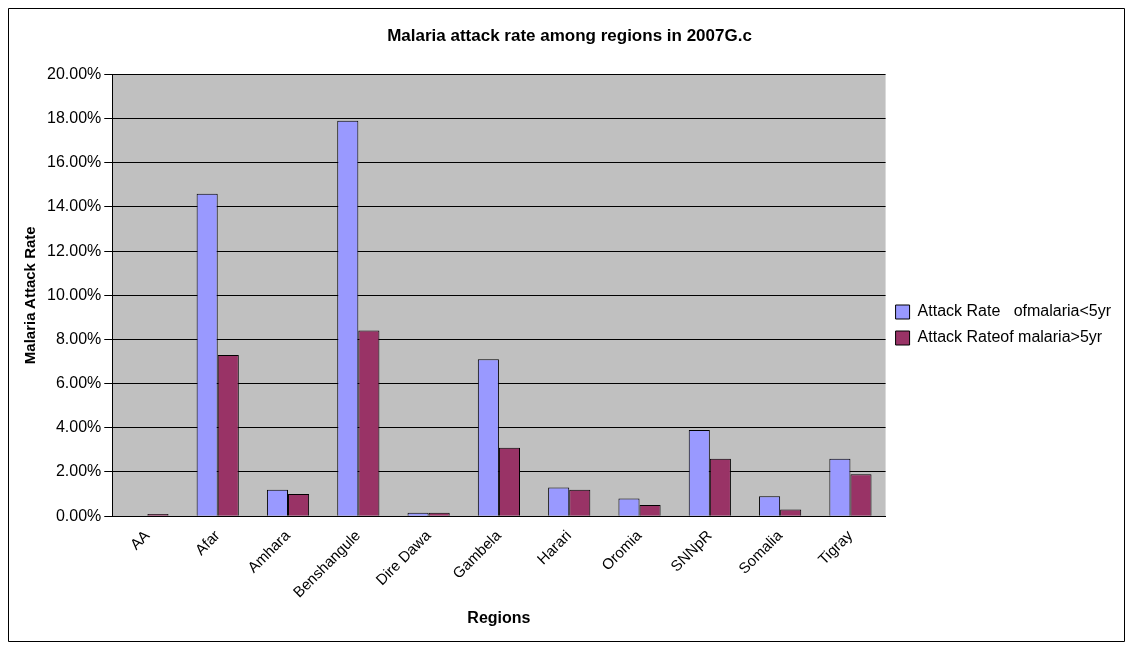  What do you see at coordinates (74, 294) in the screenshot?
I see `y-tick-label: 10.00%` at bounding box center [74, 294].